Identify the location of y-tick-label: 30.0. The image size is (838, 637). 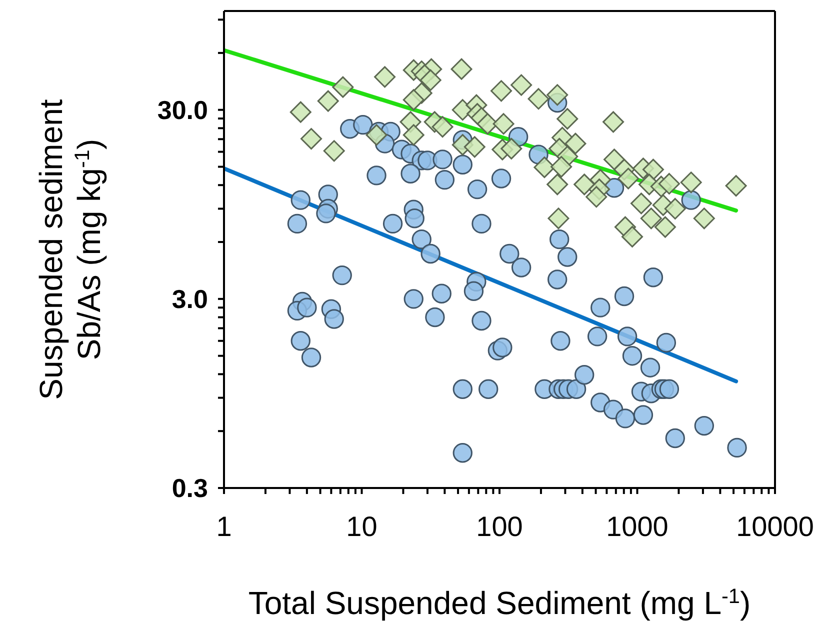
(182, 110).